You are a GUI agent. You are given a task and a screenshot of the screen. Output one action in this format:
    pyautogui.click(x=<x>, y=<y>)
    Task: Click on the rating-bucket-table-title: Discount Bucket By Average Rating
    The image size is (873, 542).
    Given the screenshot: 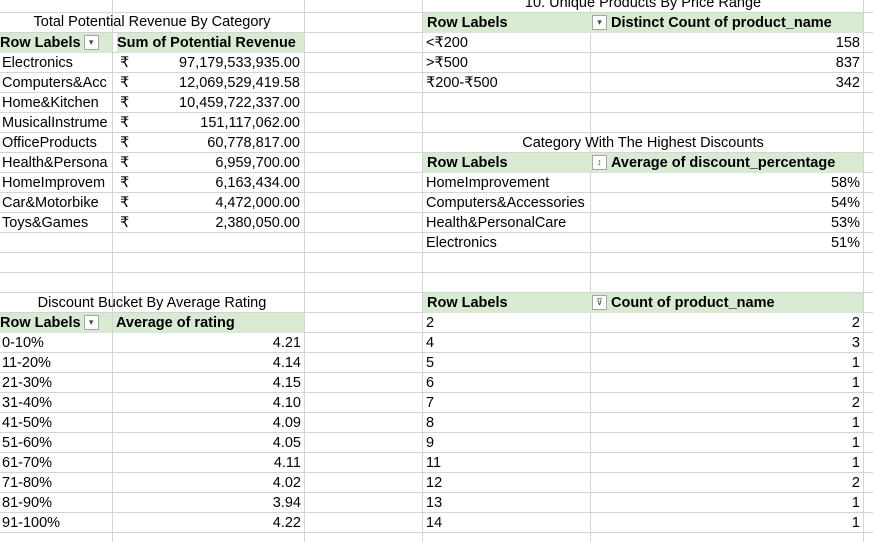 What is the action you would take?
    pyautogui.click(x=152, y=303)
    